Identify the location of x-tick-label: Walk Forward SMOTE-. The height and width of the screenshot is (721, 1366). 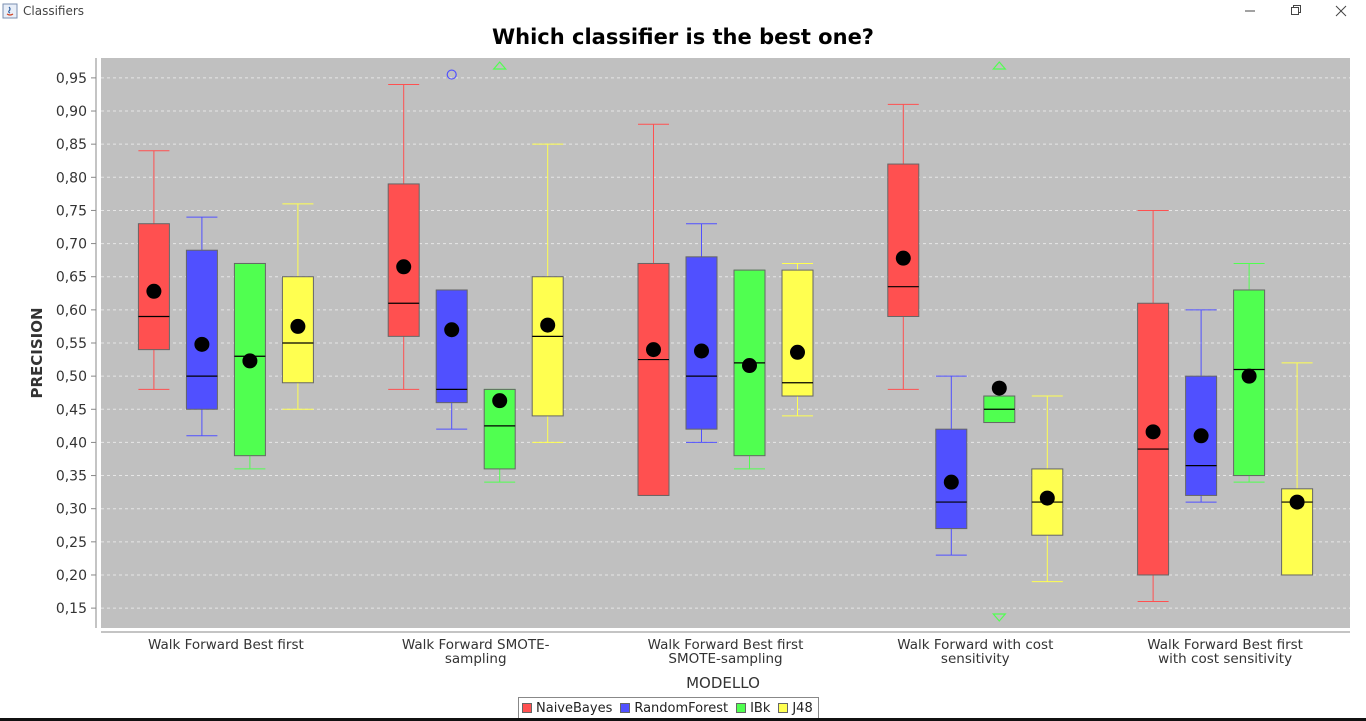
(476, 645).